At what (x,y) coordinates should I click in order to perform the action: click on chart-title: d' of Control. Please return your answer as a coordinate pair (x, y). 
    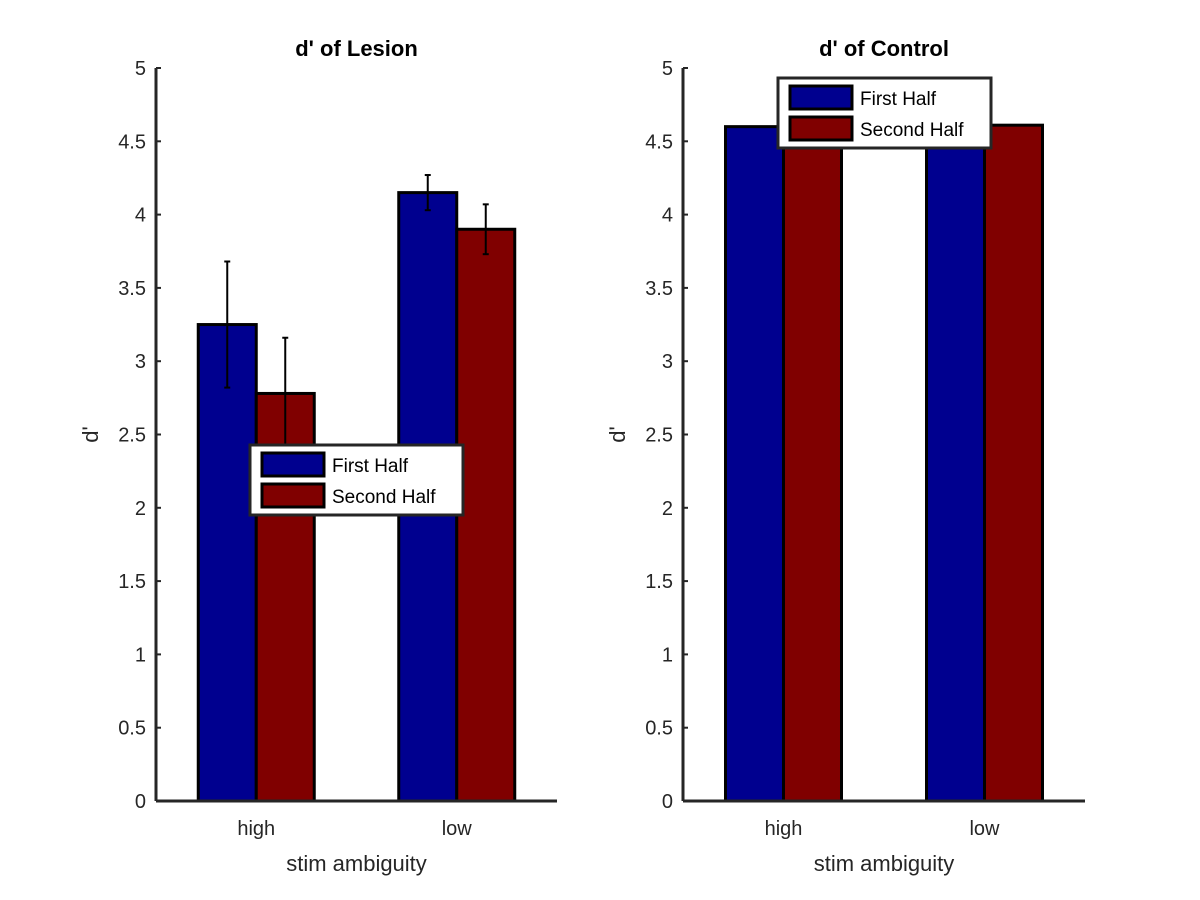
    Looking at the image, I should click on (884, 48).